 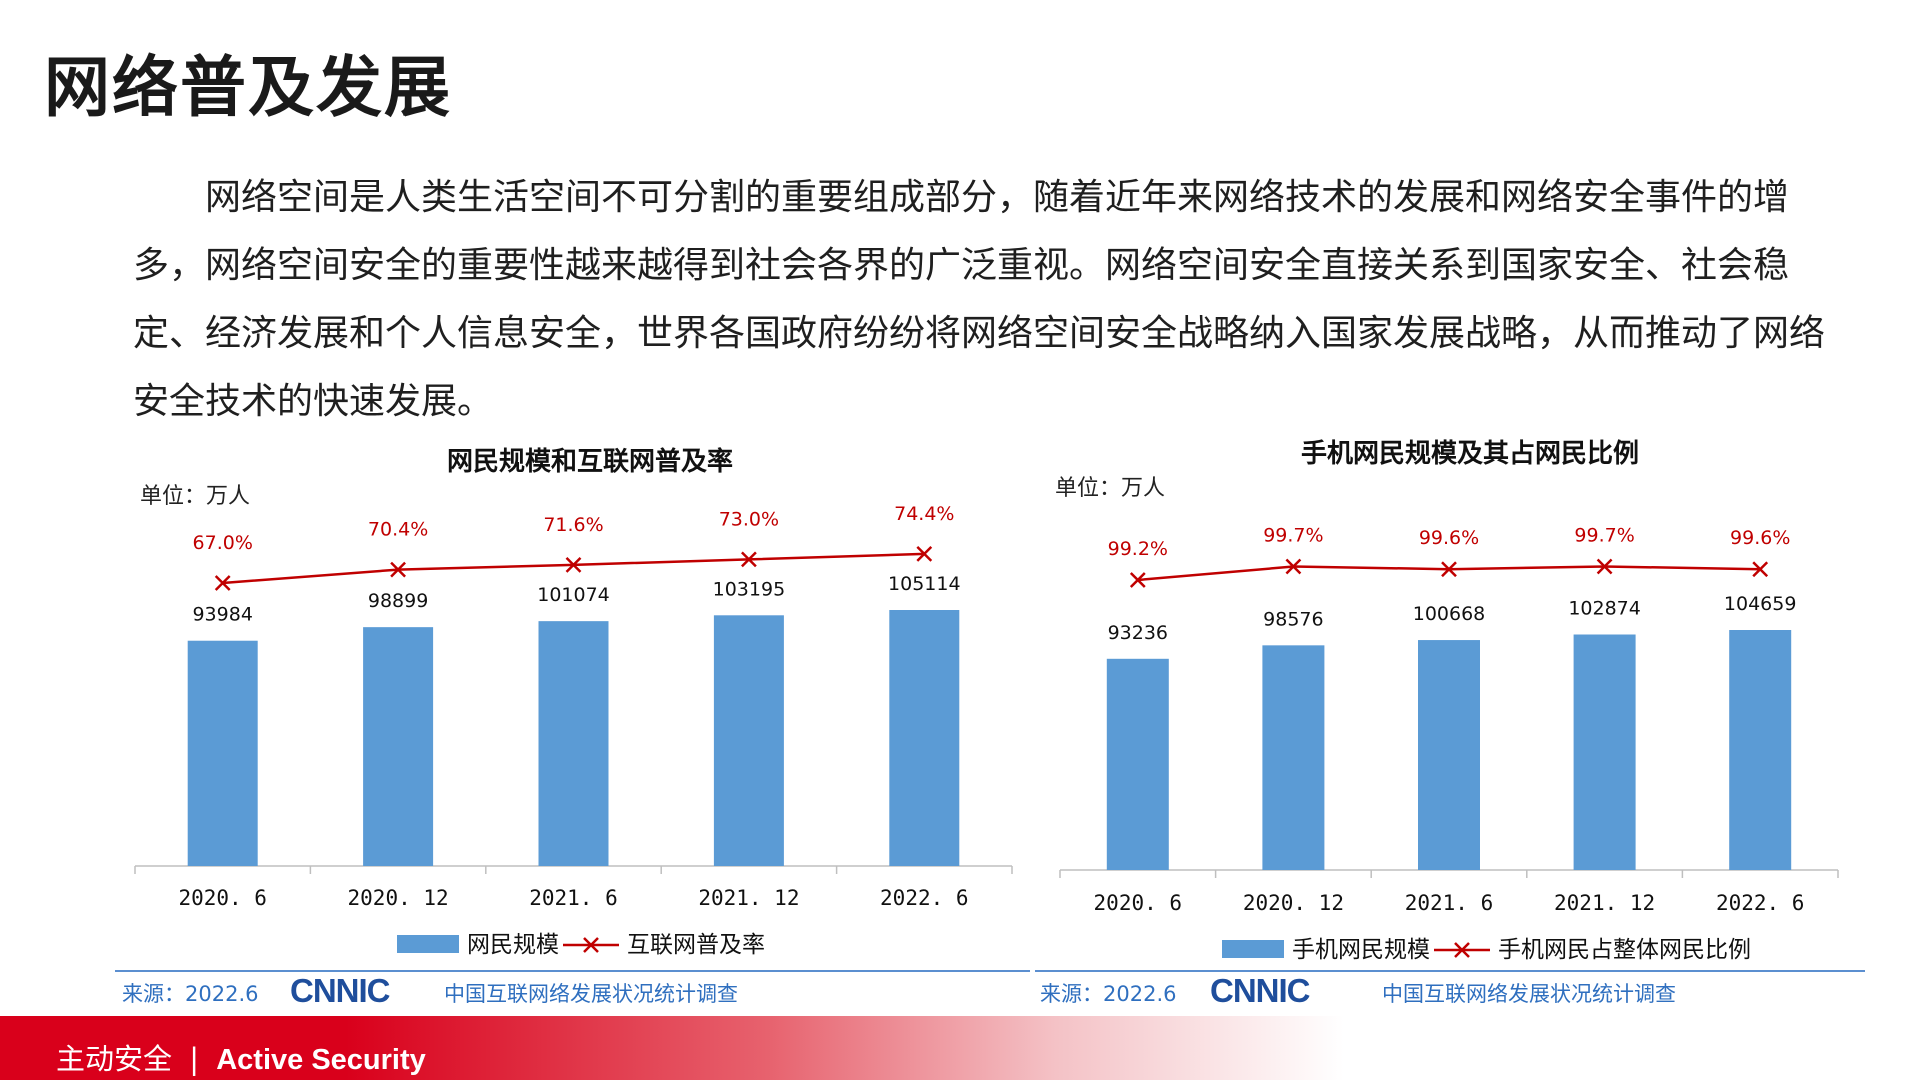 What do you see at coordinates (1361, 950) in the screenshot?
I see `legend-label-bar: 手机网民规模` at bounding box center [1361, 950].